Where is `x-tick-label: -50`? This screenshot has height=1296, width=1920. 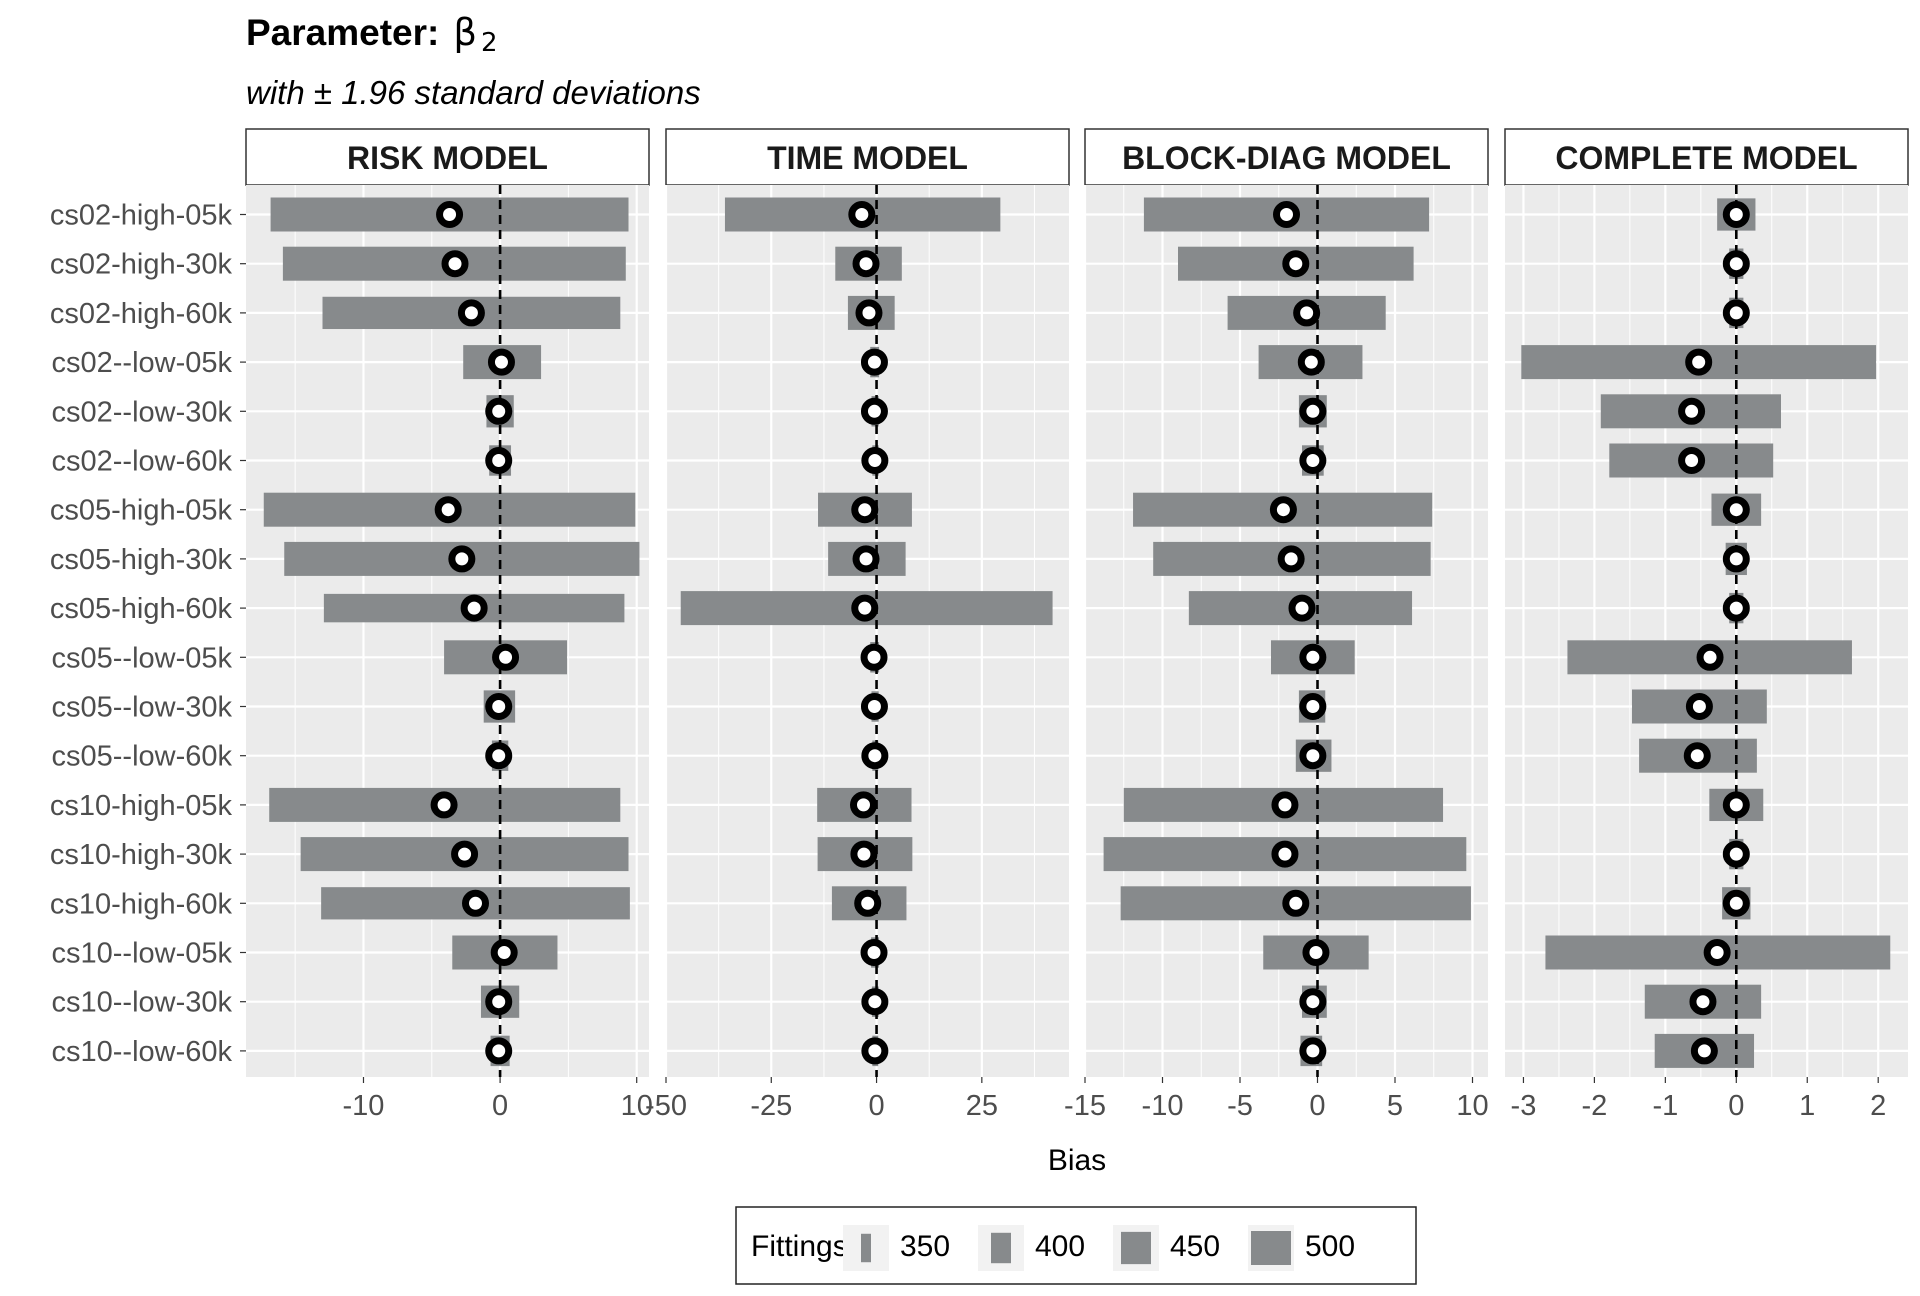 x-tick-label: -50 is located at coordinates (666, 1106).